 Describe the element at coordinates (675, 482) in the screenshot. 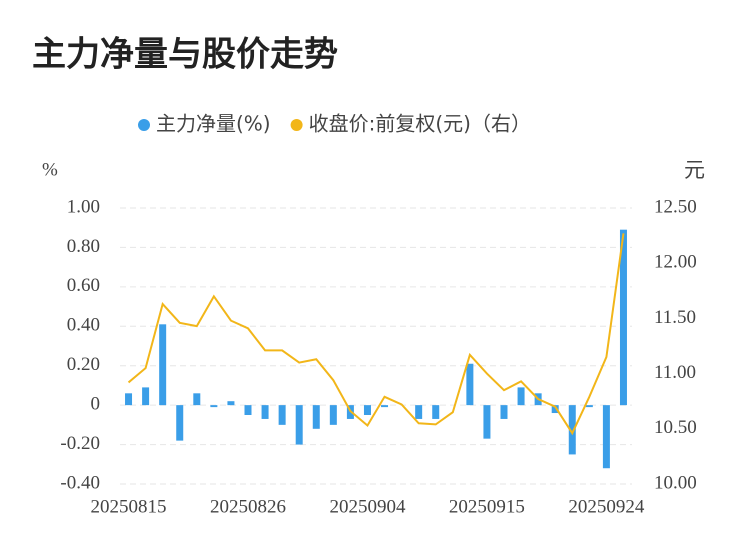

I see `y2-tick-label: 10.00` at that location.